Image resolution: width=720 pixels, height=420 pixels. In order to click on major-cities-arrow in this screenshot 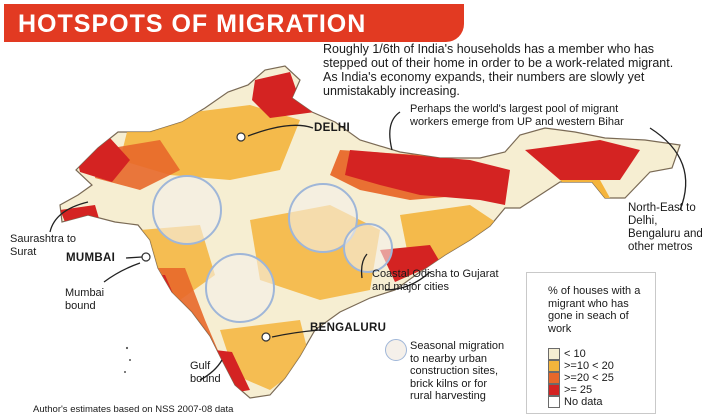, I will do `click(407, 281)`.